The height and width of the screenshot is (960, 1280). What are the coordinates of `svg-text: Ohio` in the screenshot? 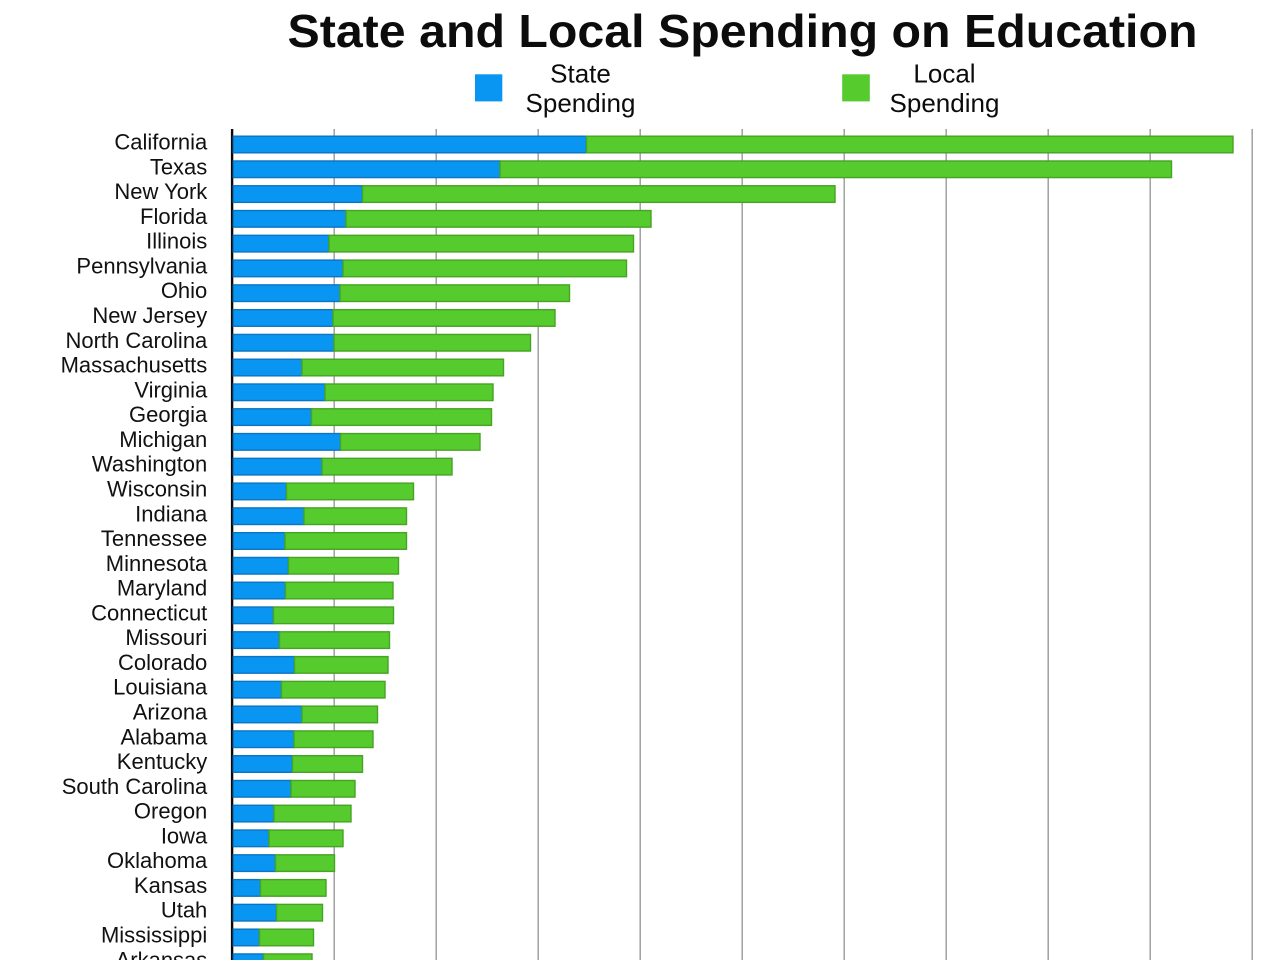 It's located at (184, 290).